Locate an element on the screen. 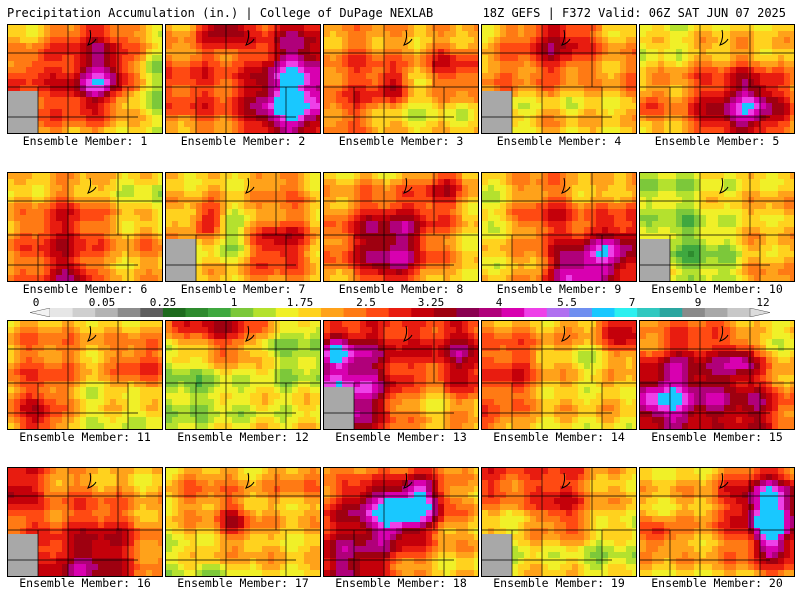 Image resolution: width=800 pixels, height=600 pixels. scale-tick-label: 5.5 is located at coordinates (567, 302).